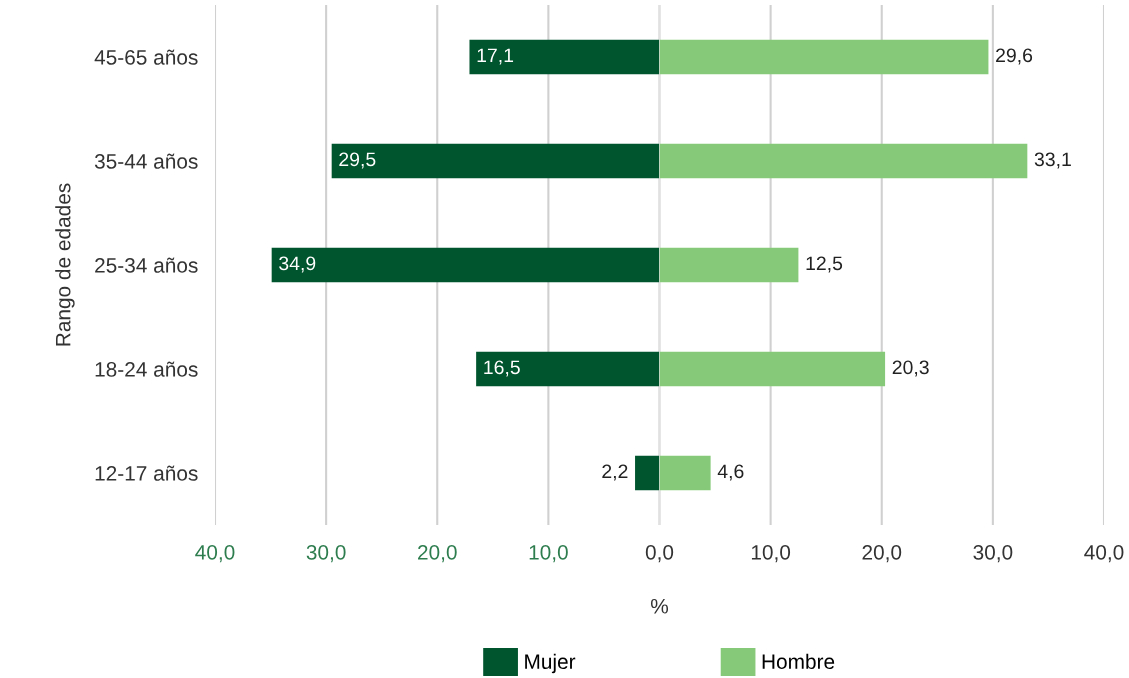 The image size is (1129, 678). What do you see at coordinates (659, 553) in the screenshot?
I see `x-tick-label: 0,0` at bounding box center [659, 553].